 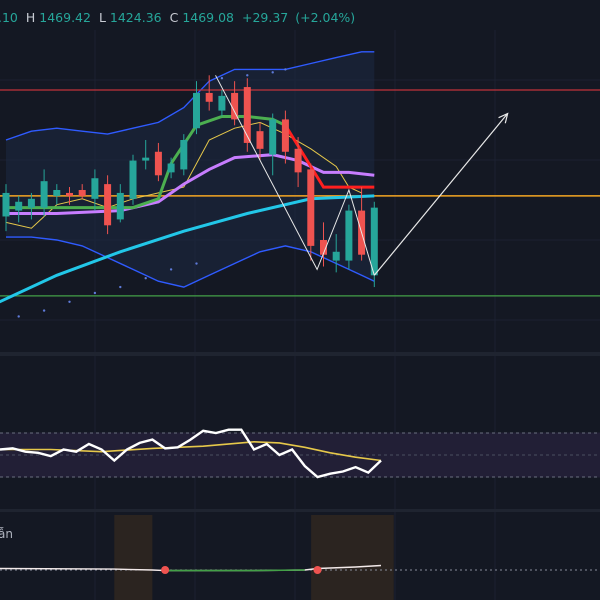 What do you see at coordinates (191, 451) in the screenshot?
I see `rsi-ma-line` at bounding box center [191, 451].